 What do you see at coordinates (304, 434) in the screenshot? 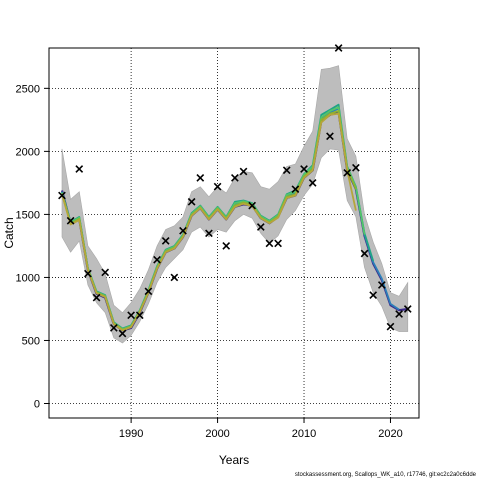
I see `x-tick-label-2: 2010` at bounding box center [304, 434].